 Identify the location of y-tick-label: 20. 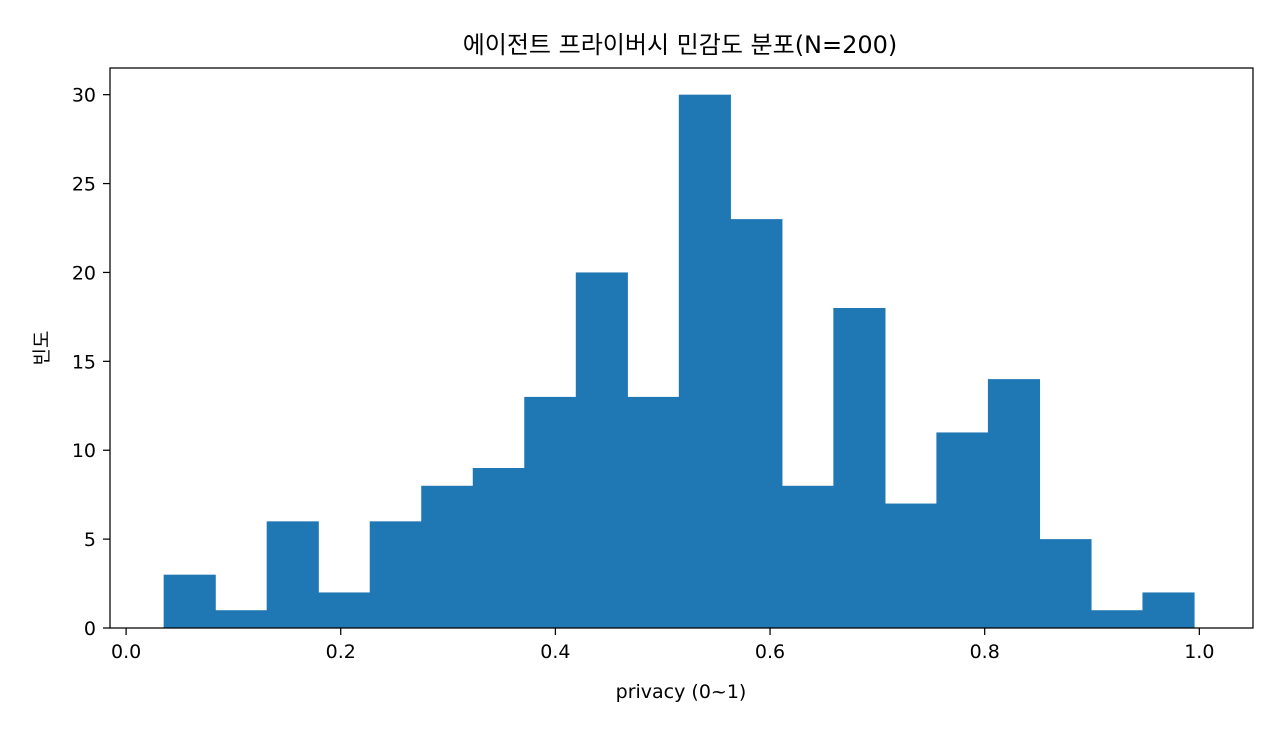
(84, 273).